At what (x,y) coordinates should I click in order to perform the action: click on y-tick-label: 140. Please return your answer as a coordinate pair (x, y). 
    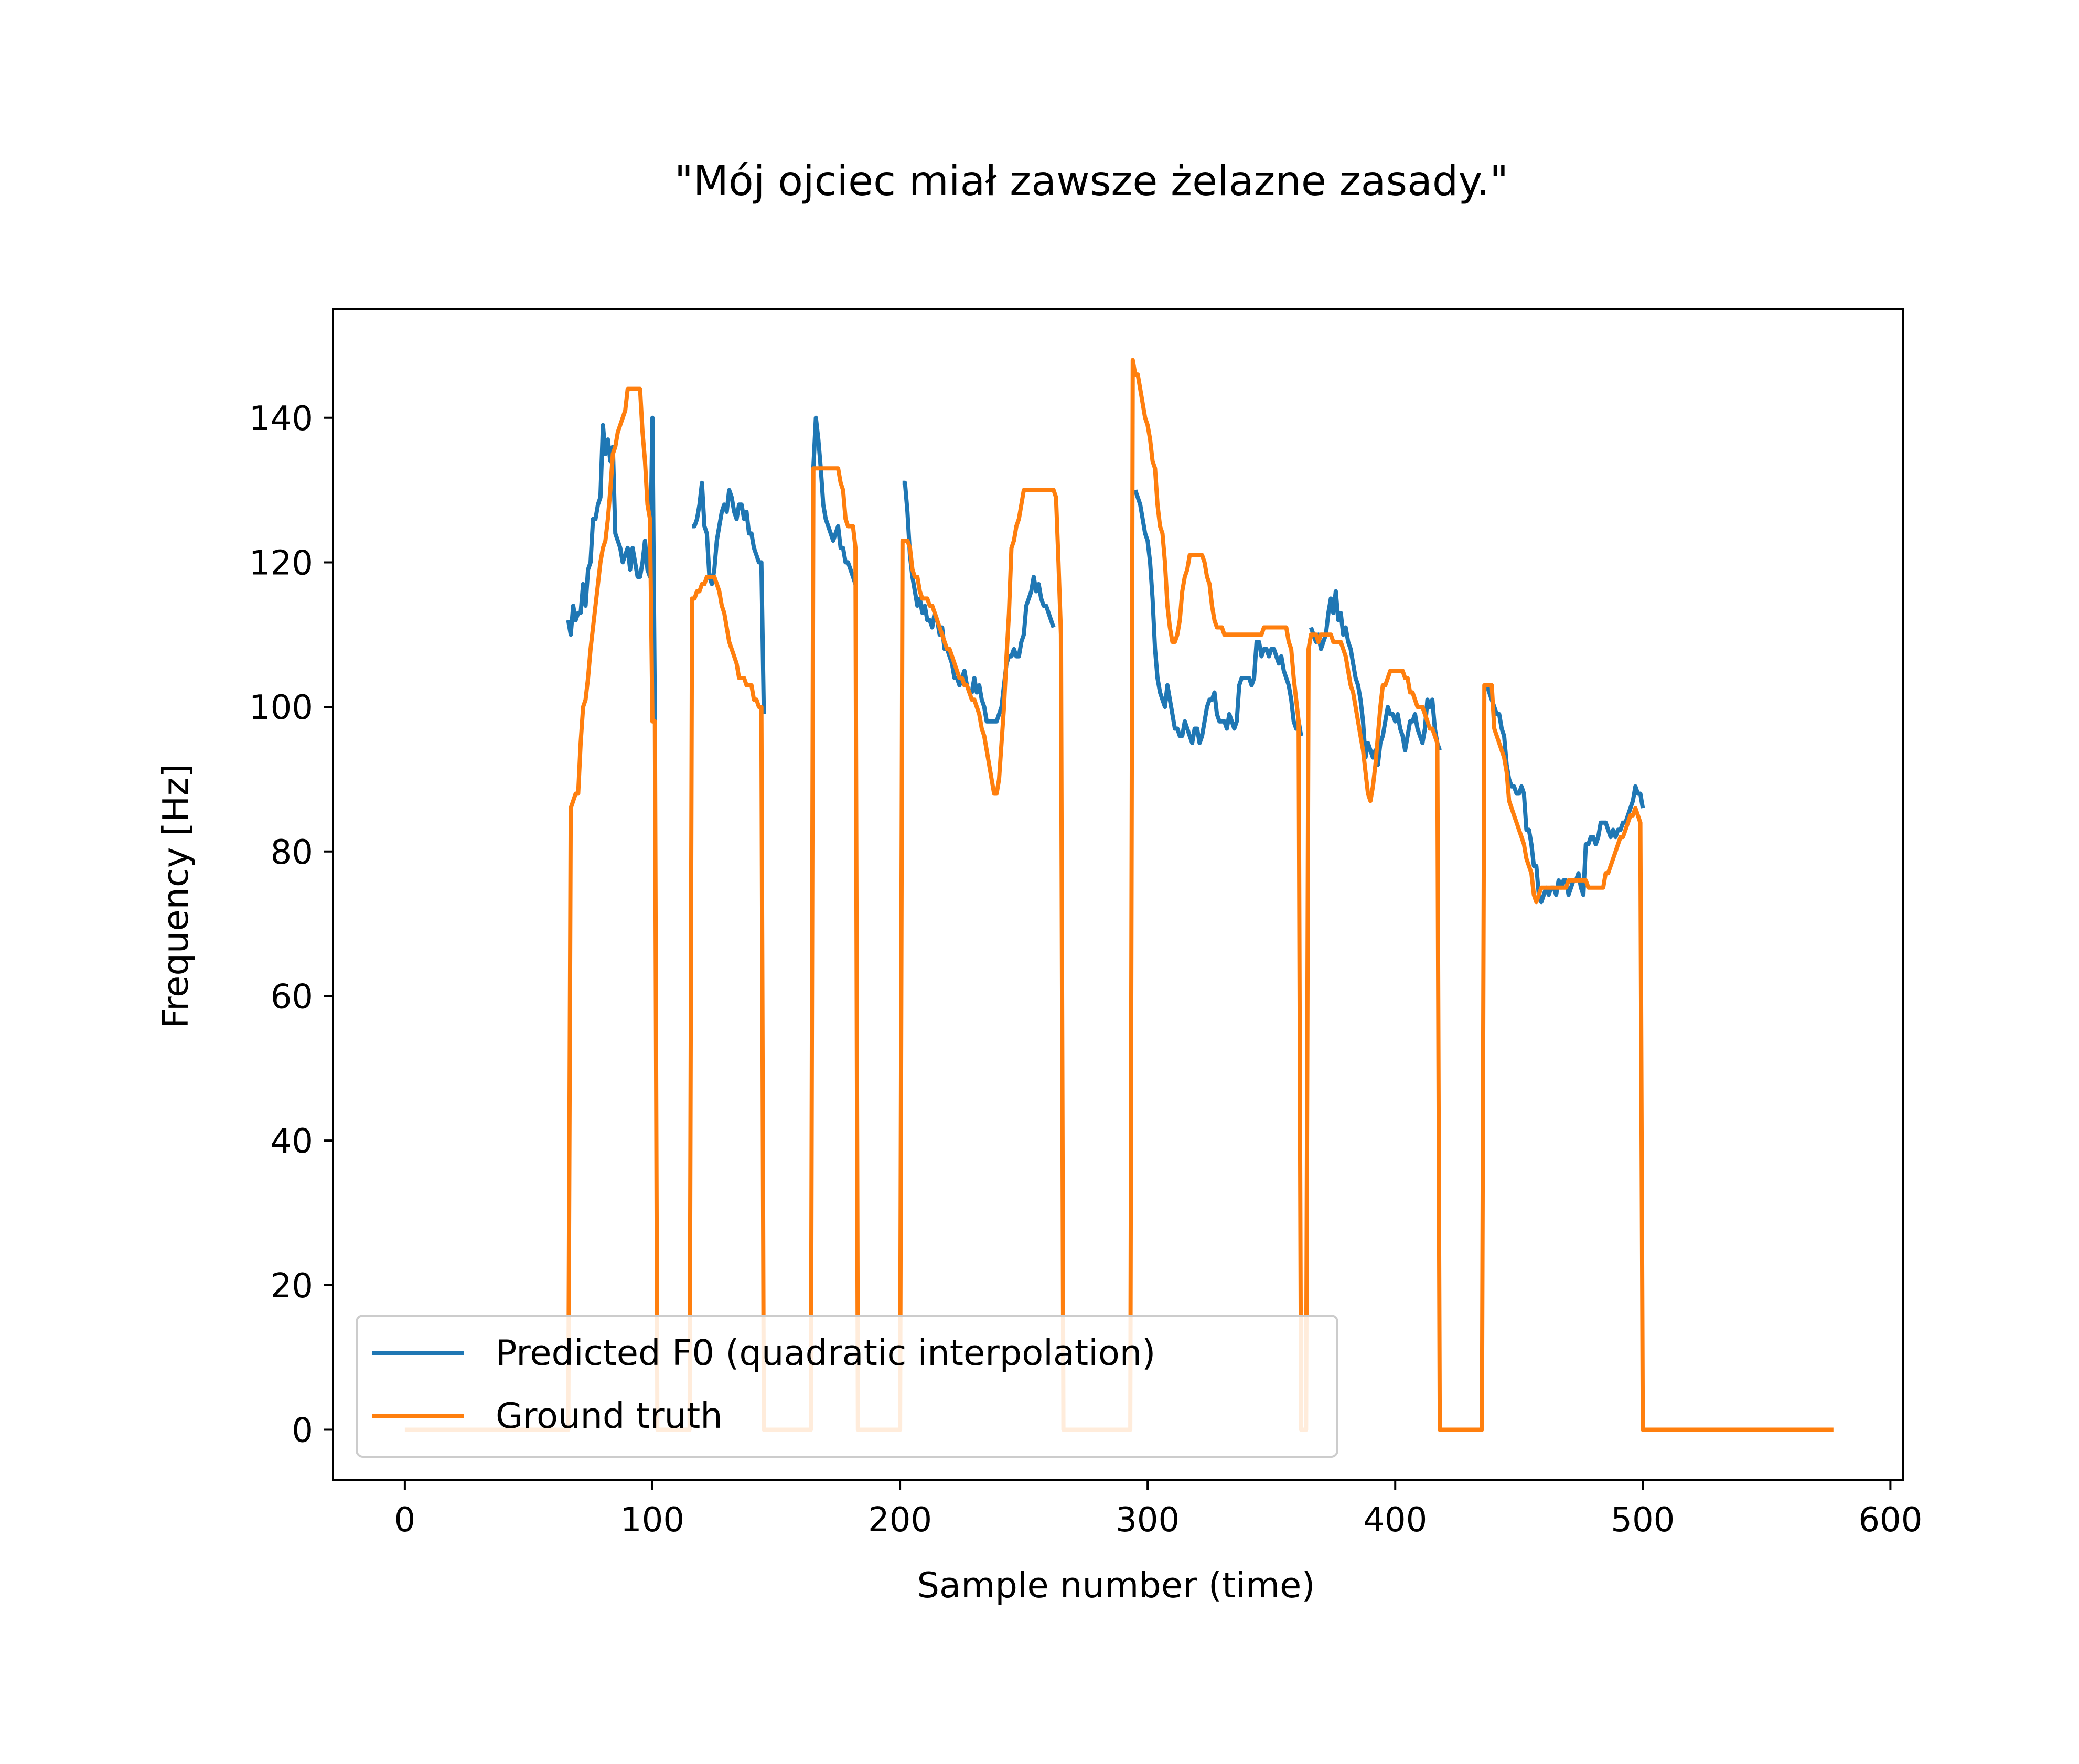
    Looking at the image, I should click on (281, 419).